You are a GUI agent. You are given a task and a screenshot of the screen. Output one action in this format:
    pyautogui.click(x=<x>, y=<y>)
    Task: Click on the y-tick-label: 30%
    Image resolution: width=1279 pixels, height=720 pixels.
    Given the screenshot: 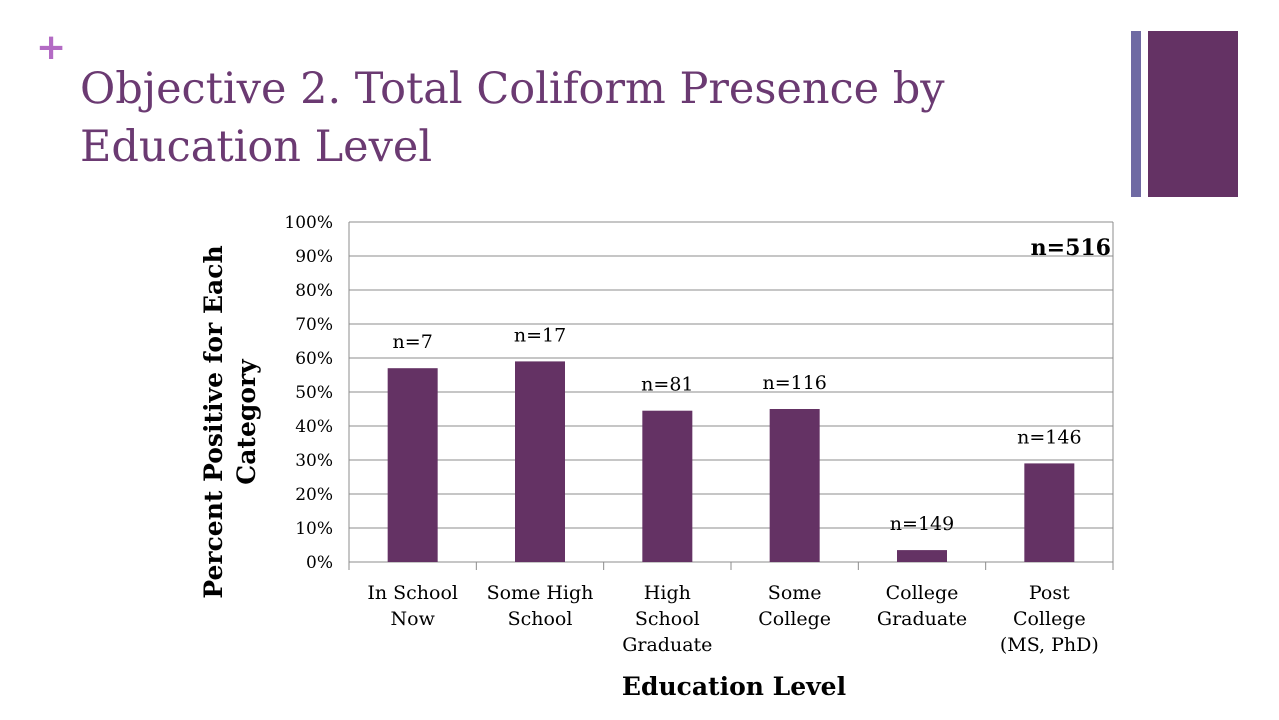 What is the action you would take?
    pyautogui.click(x=314, y=461)
    